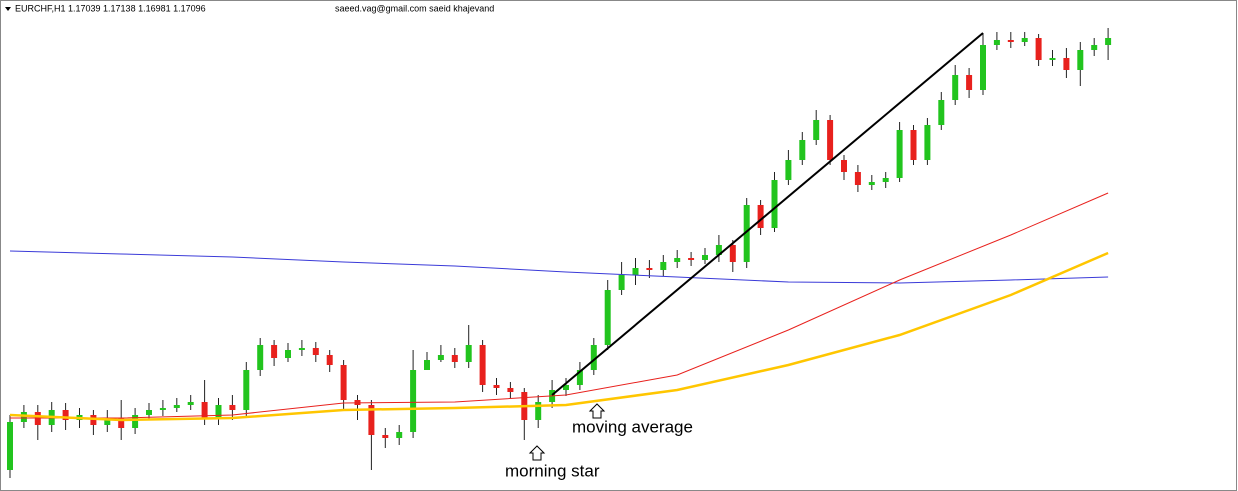 Image resolution: width=1238 pixels, height=491 pixels. Describe the element at coordinates (559, 267) in the screenshot. I see `overlay-line` at that location.